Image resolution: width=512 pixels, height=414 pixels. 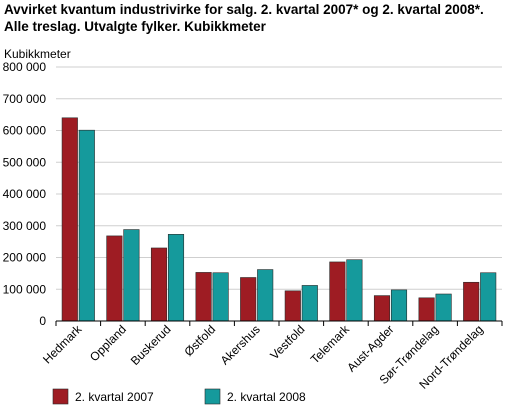 What do you see at coordinates (199, 340) in the screenshot?
I see `x-tick-label: Østfold` at bounding box center [199, 340].